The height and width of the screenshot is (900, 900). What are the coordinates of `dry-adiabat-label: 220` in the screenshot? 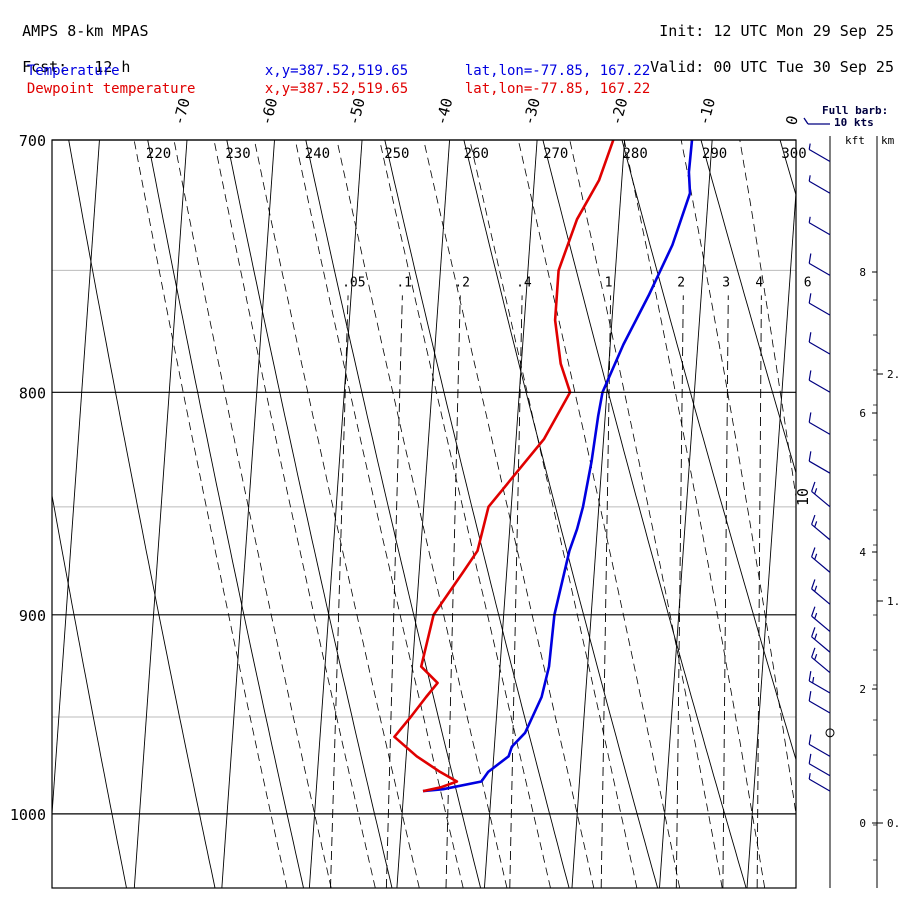 It's located at (158, 154).